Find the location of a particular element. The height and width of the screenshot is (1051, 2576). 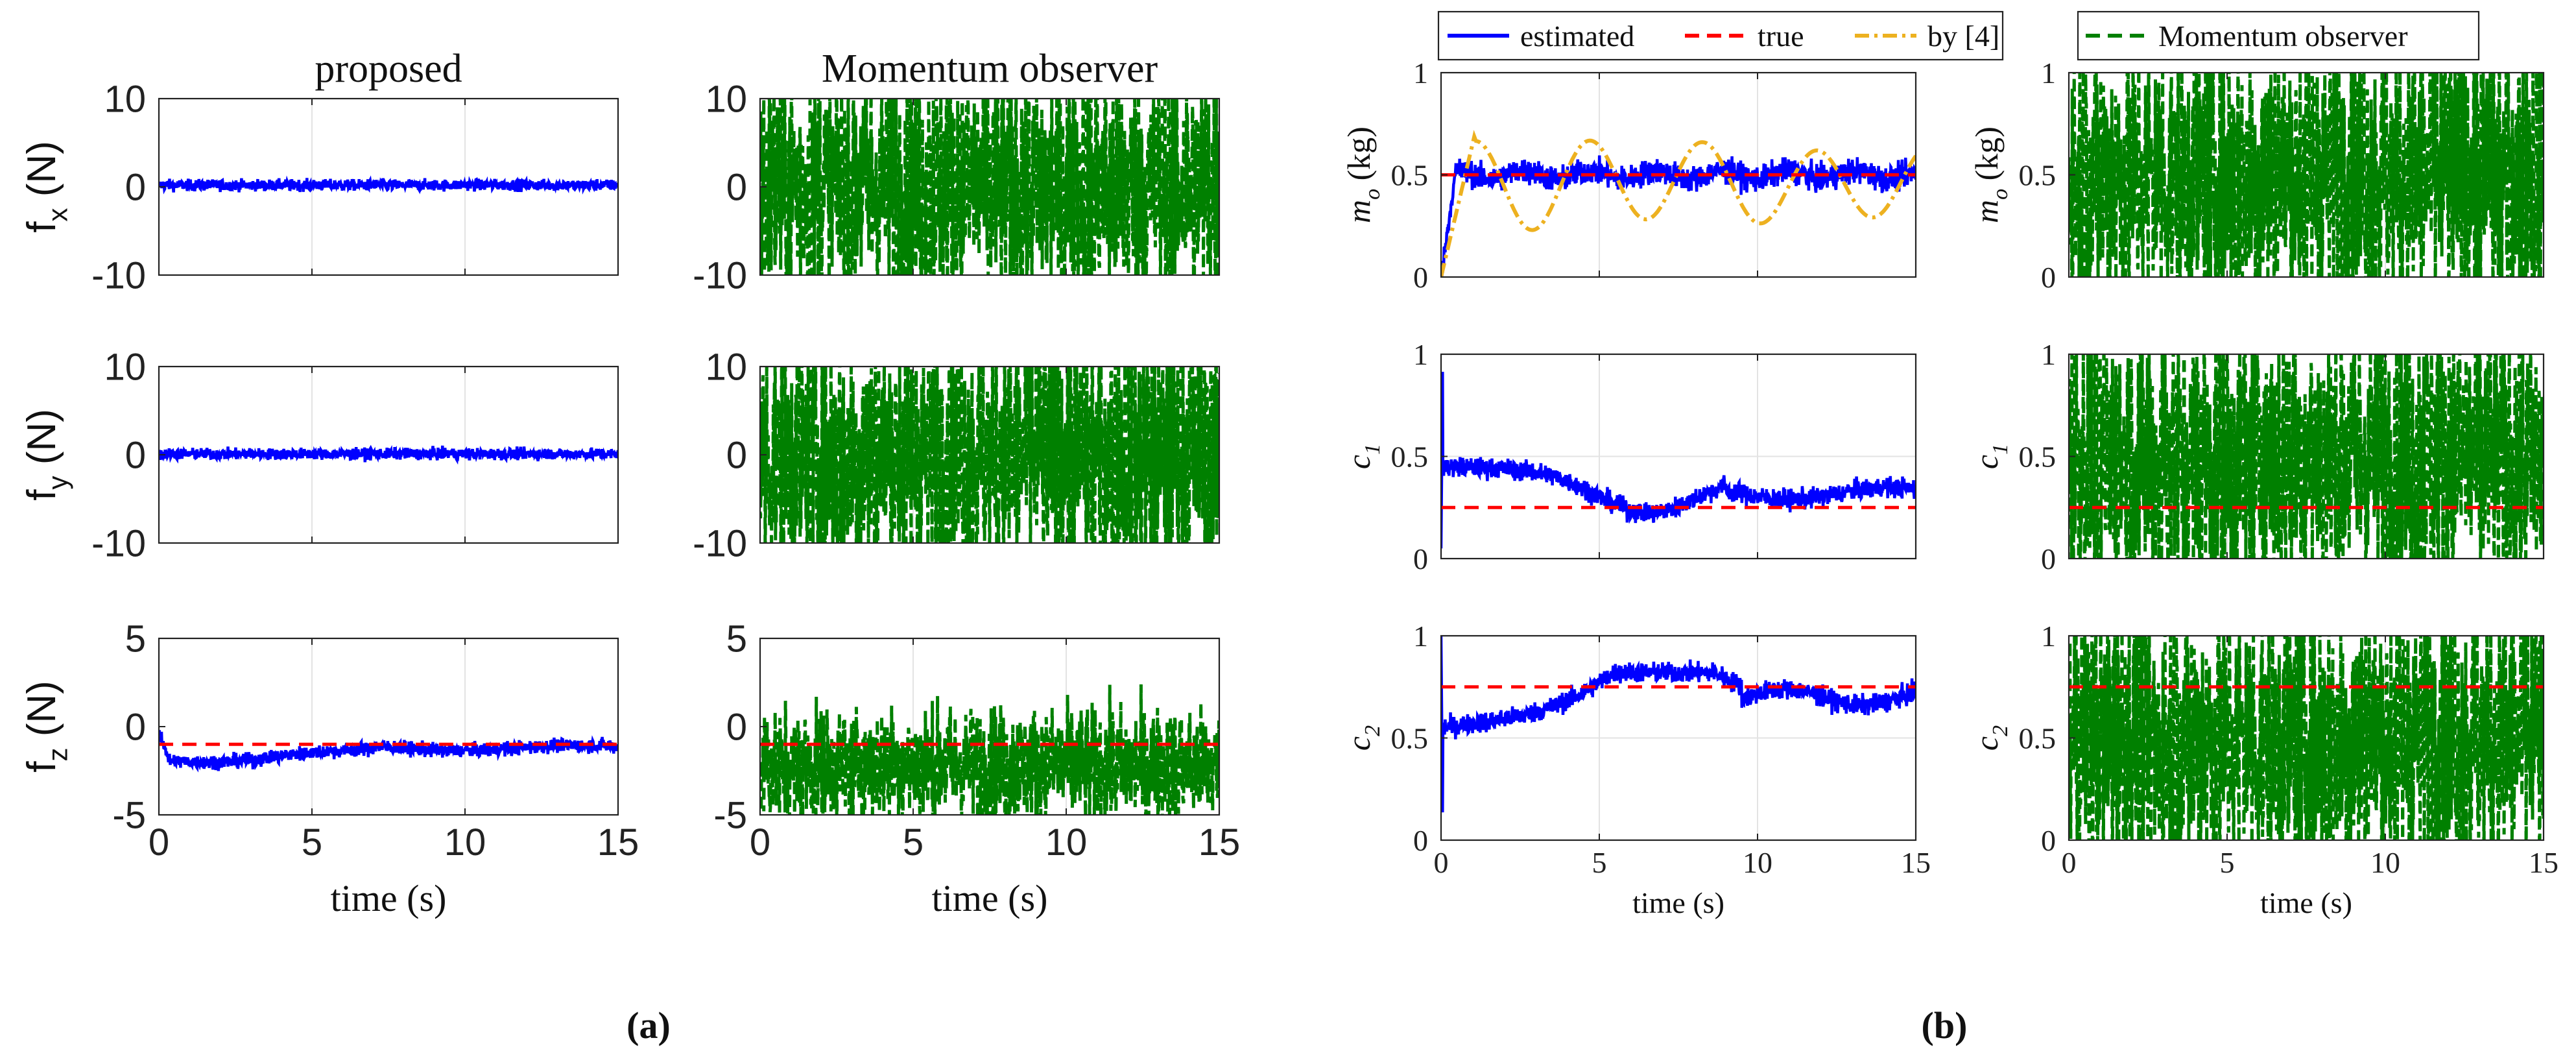

legend-label: by [4] is located at coordinates (1963, 36).